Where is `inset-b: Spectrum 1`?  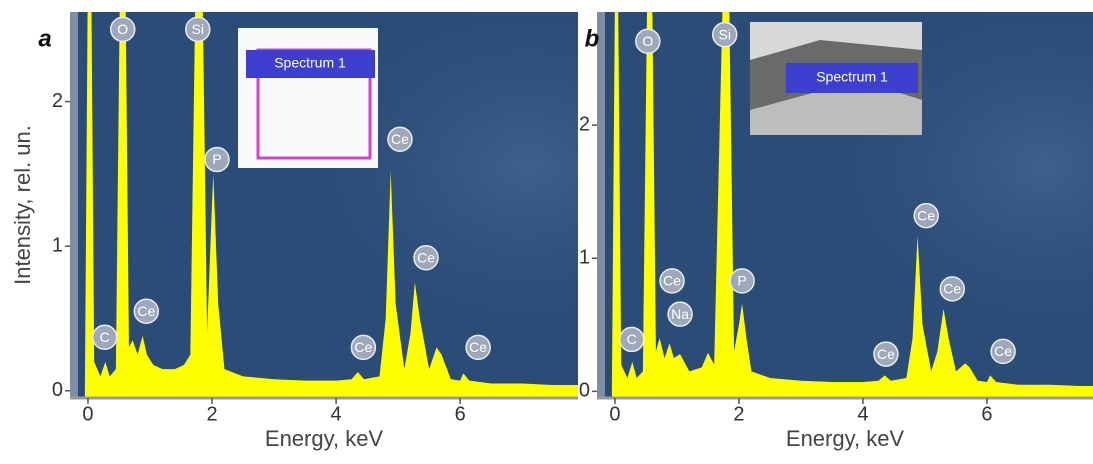 inset-b: Spectrum 1 is located at coordinates (836, 78).